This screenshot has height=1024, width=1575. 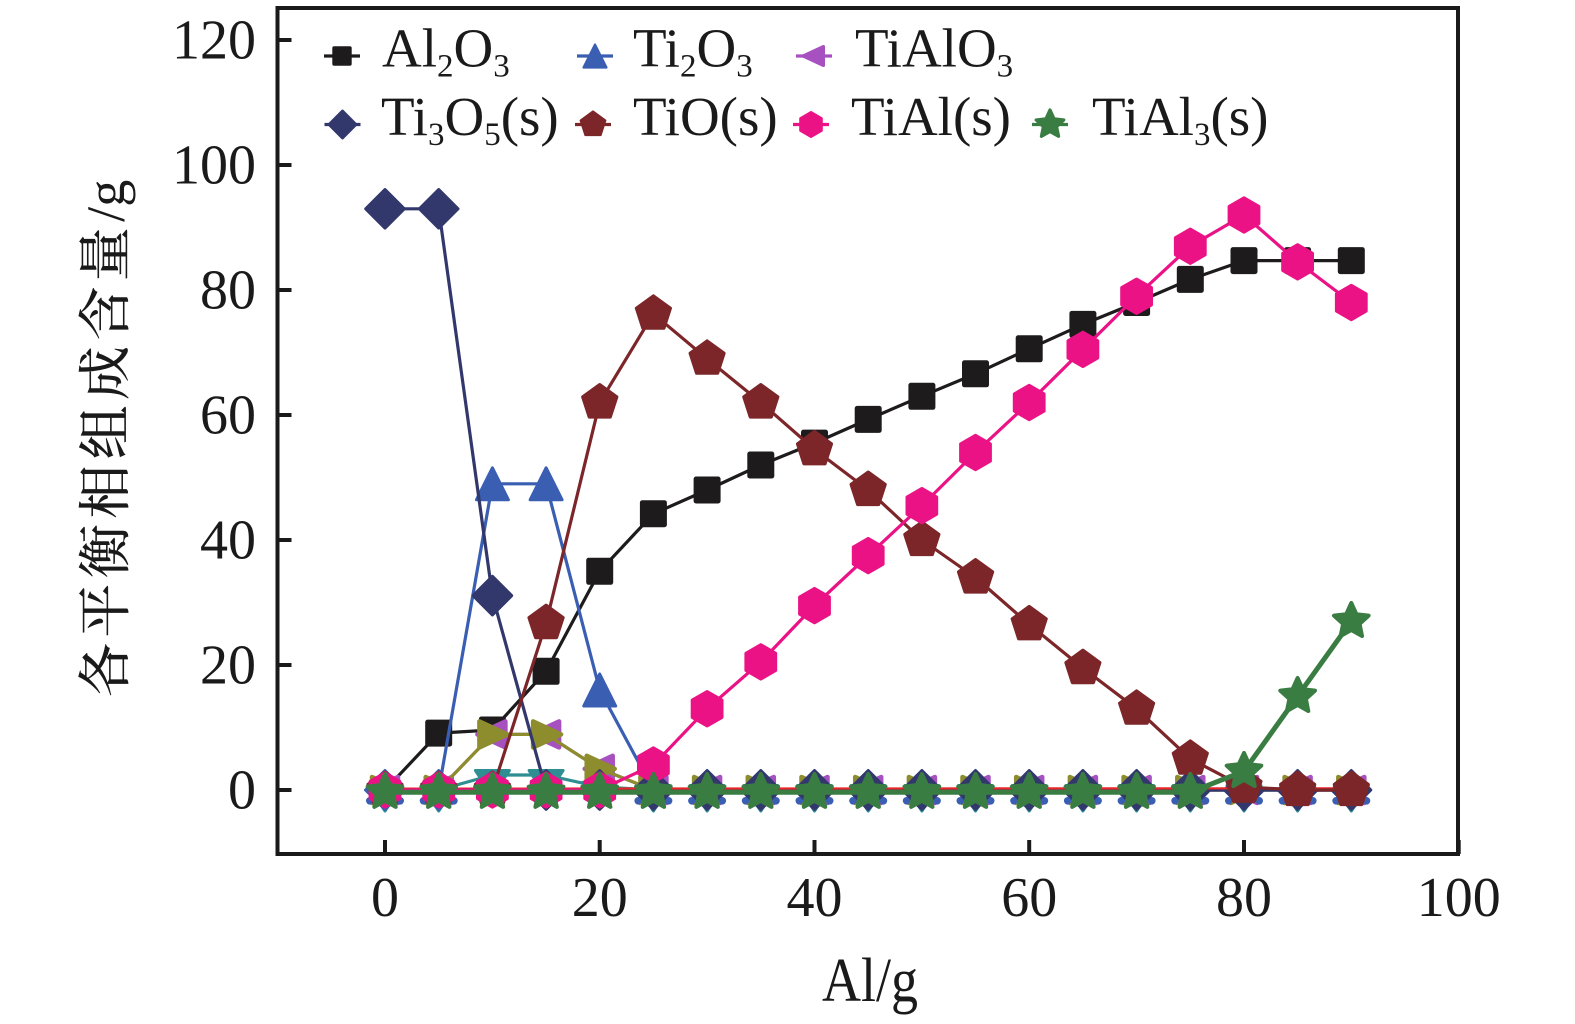 What do you see at coordinates (705, 116) in the screenshot?
I see `svg-text: TiO(s)` at bounding box center [705, 116].